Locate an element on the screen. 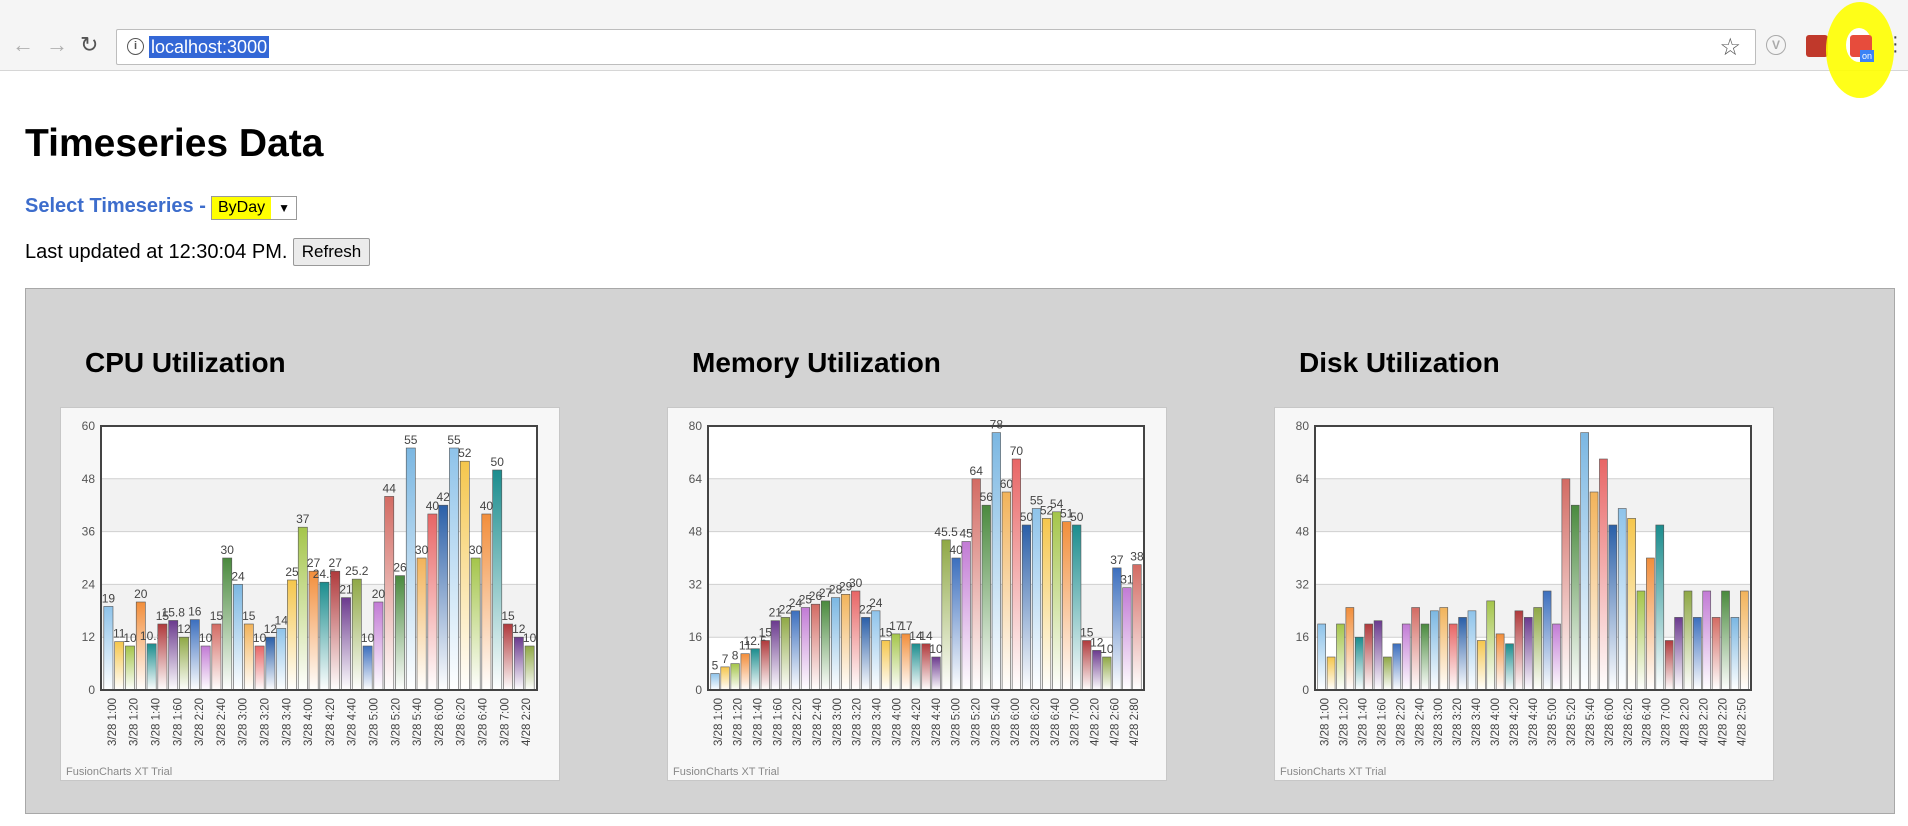 The height and width of the screenshot is (826, 1908). data-label: 52 is located at coordinates (465, 453).